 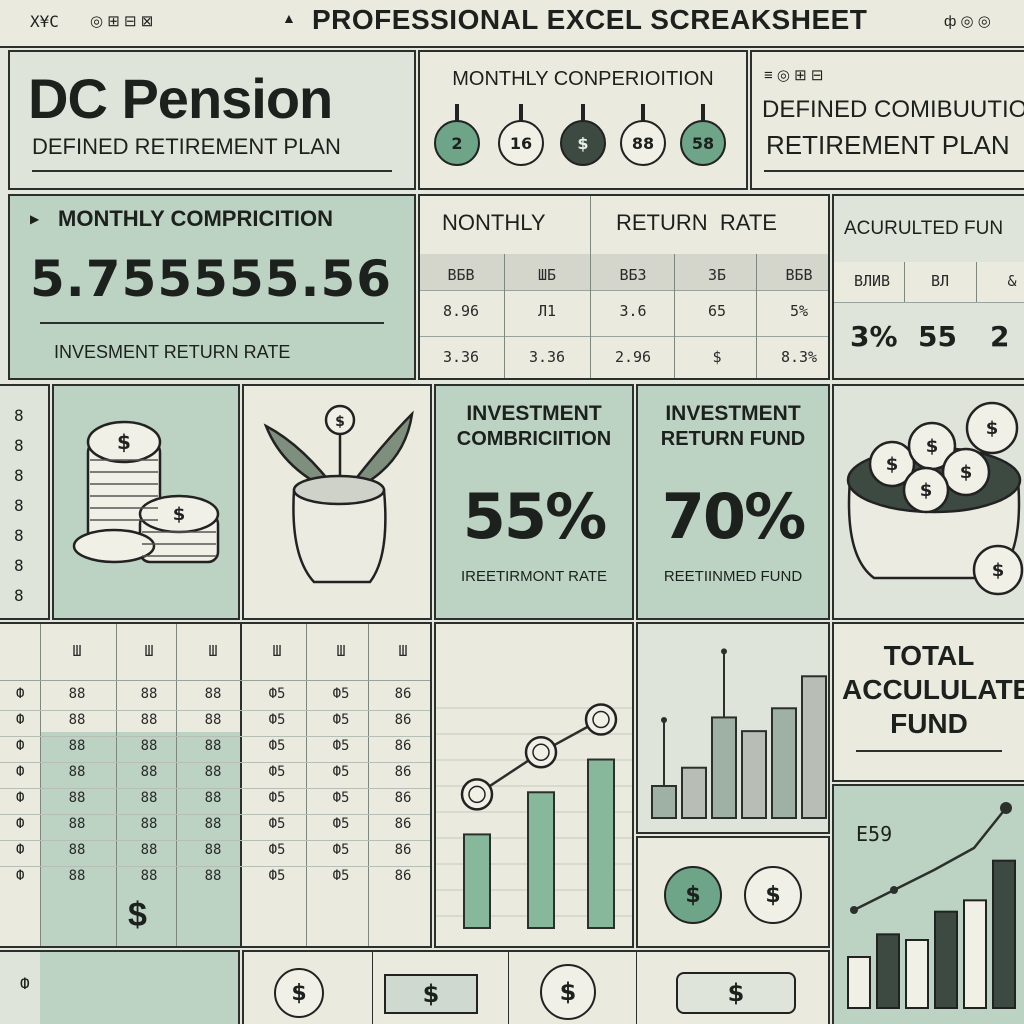 I want to click on table-cell: ВБЗ, so click(x=633, y=275).